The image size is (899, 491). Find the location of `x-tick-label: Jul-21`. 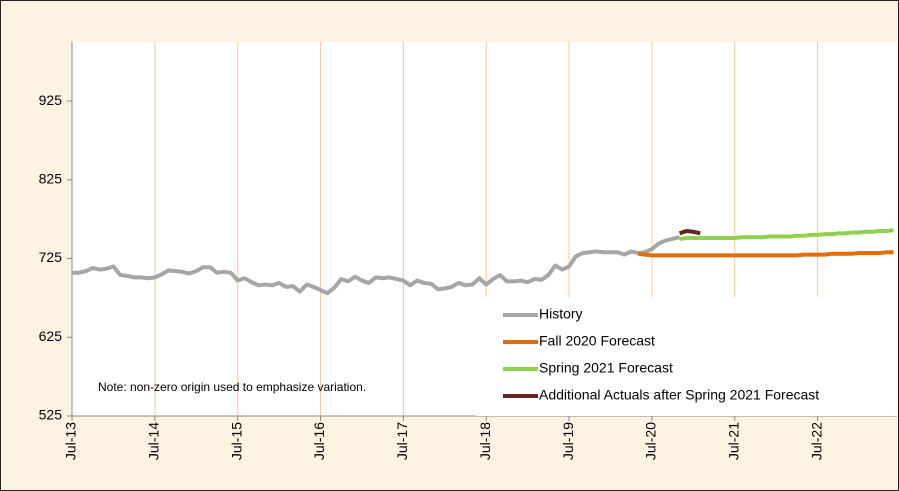

x-tick-label: Jul-21 is located at coordinates (733, 441).